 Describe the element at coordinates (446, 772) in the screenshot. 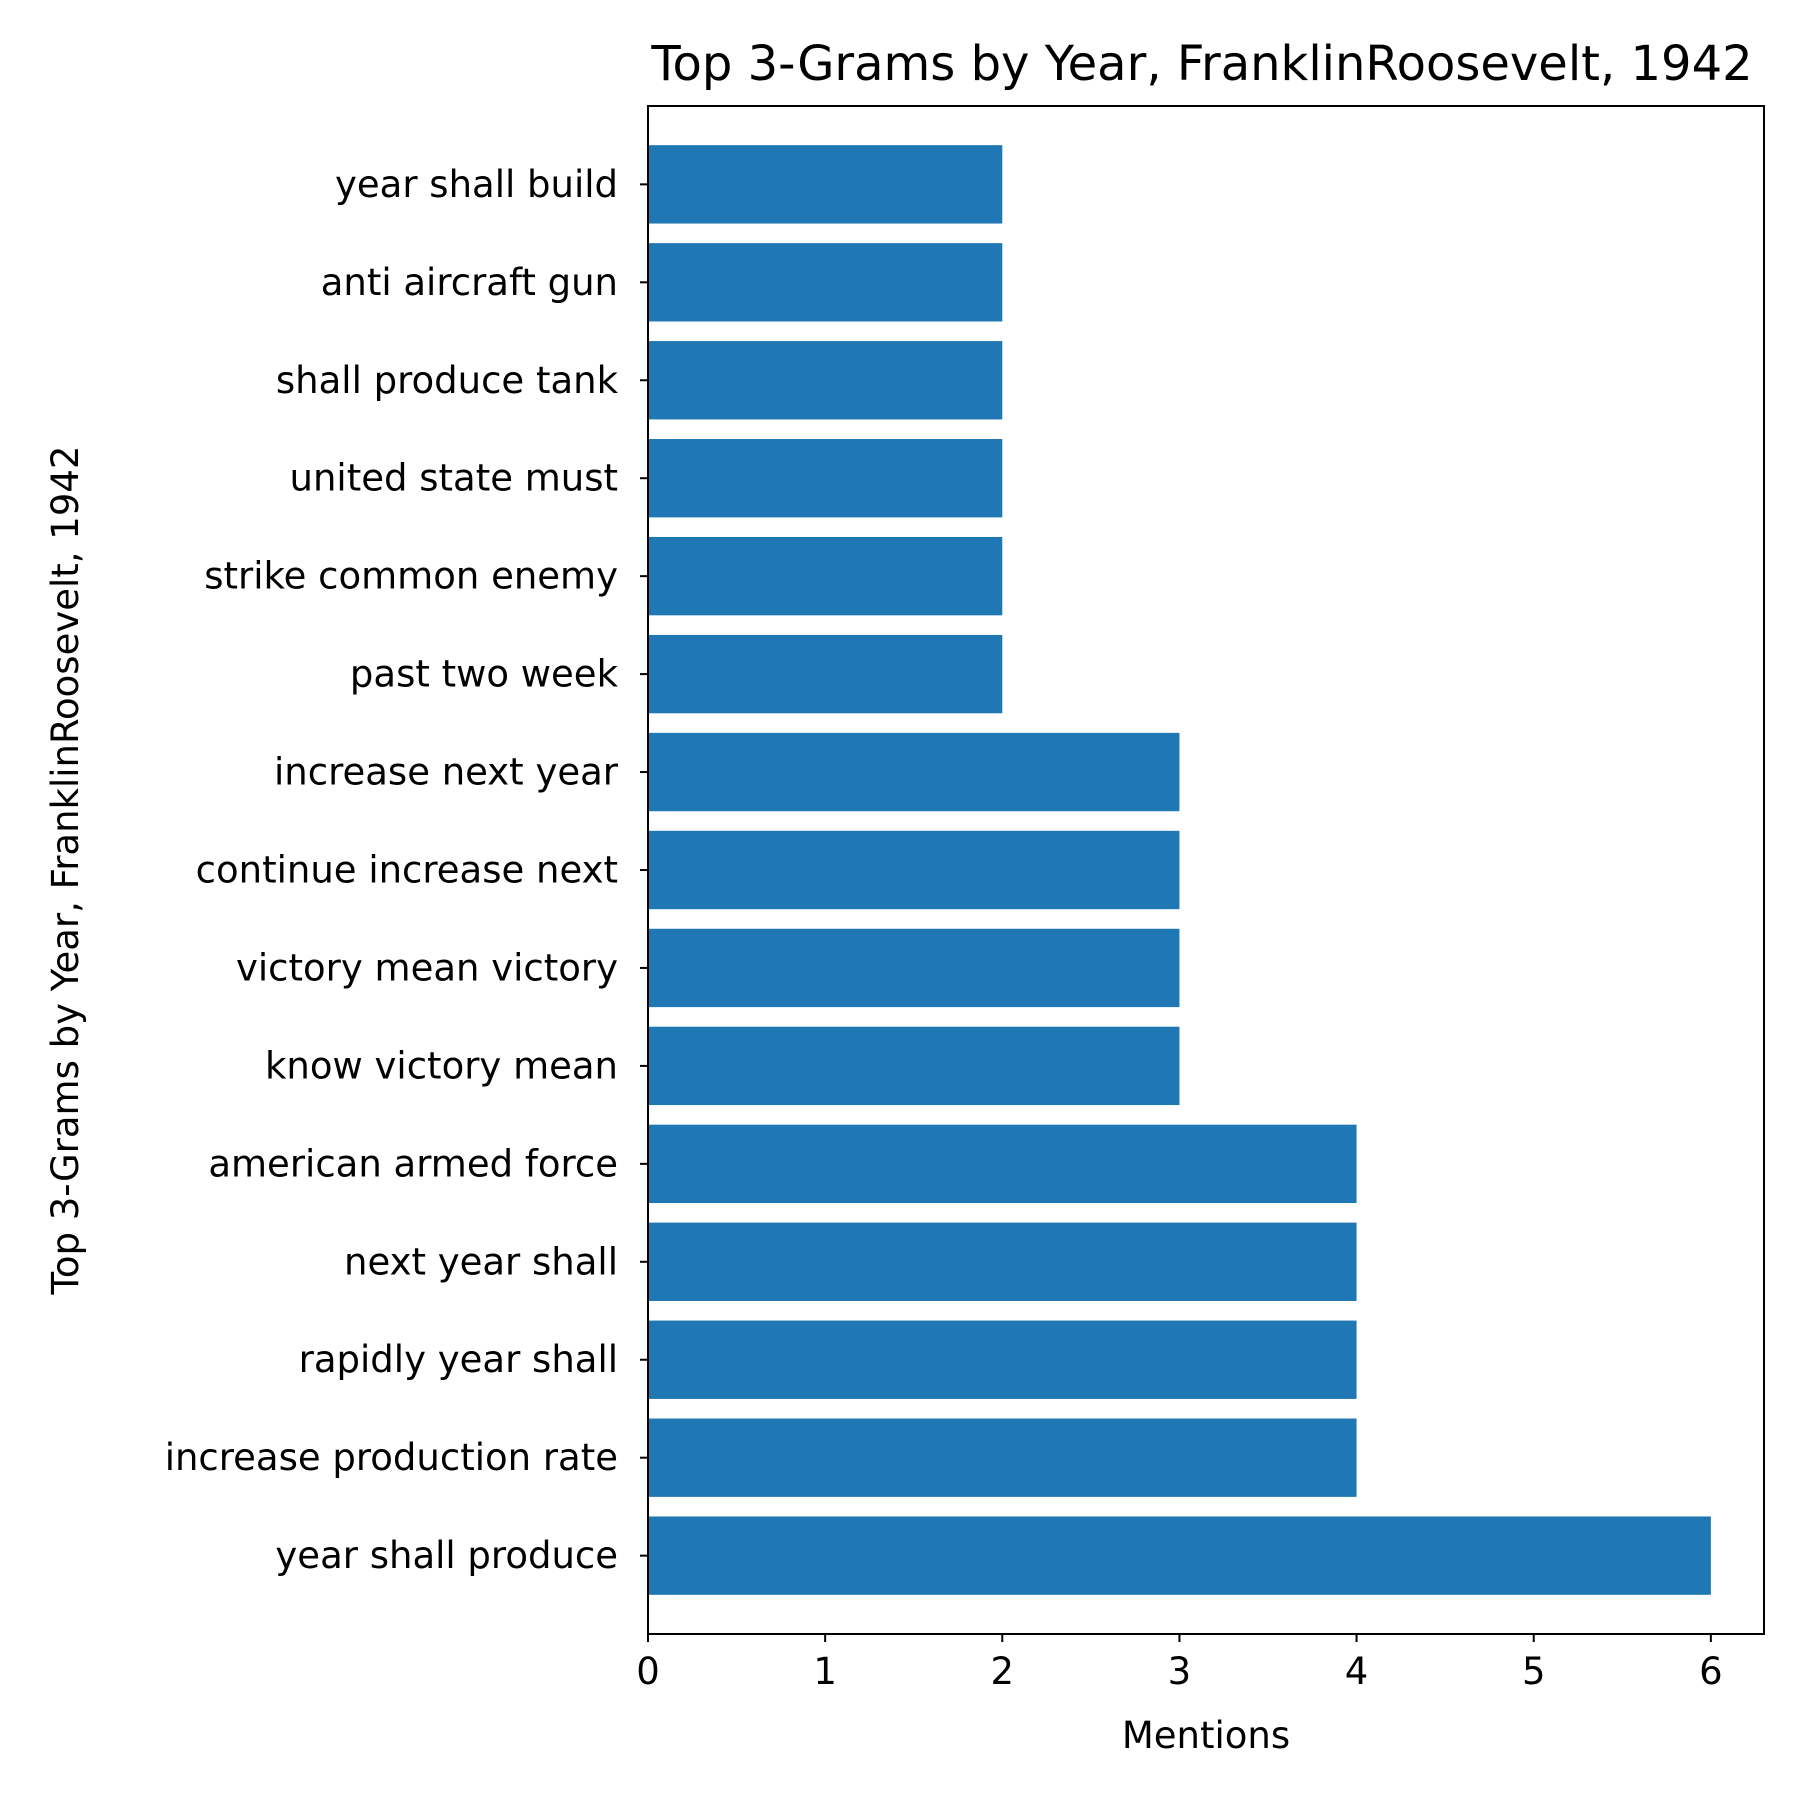

I see `y-tick-label-8: increase next year` at that location.